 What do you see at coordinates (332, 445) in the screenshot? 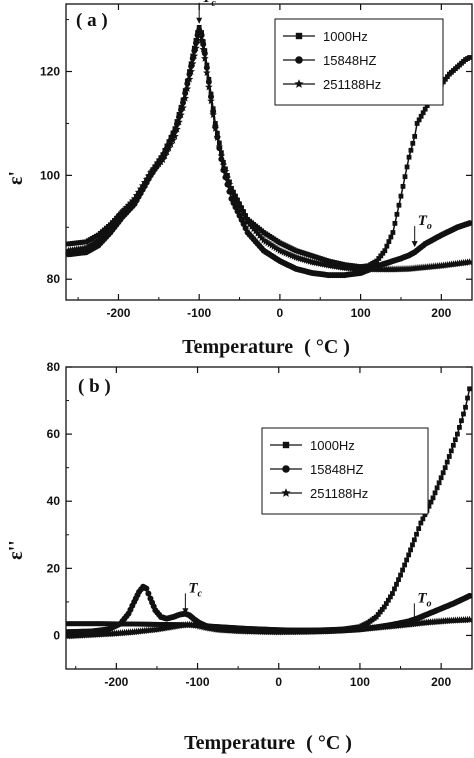
I see `legend-label: 1000Hz` at bounding box center [332, 445].